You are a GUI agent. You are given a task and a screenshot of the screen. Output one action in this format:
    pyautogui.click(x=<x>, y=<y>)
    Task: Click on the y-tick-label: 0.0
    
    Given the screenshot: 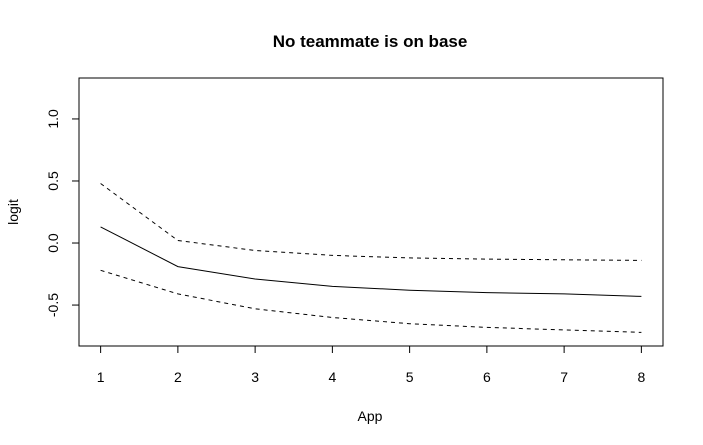 What is the action you would take?
    pyautogui.click(x=53, y=243)
    